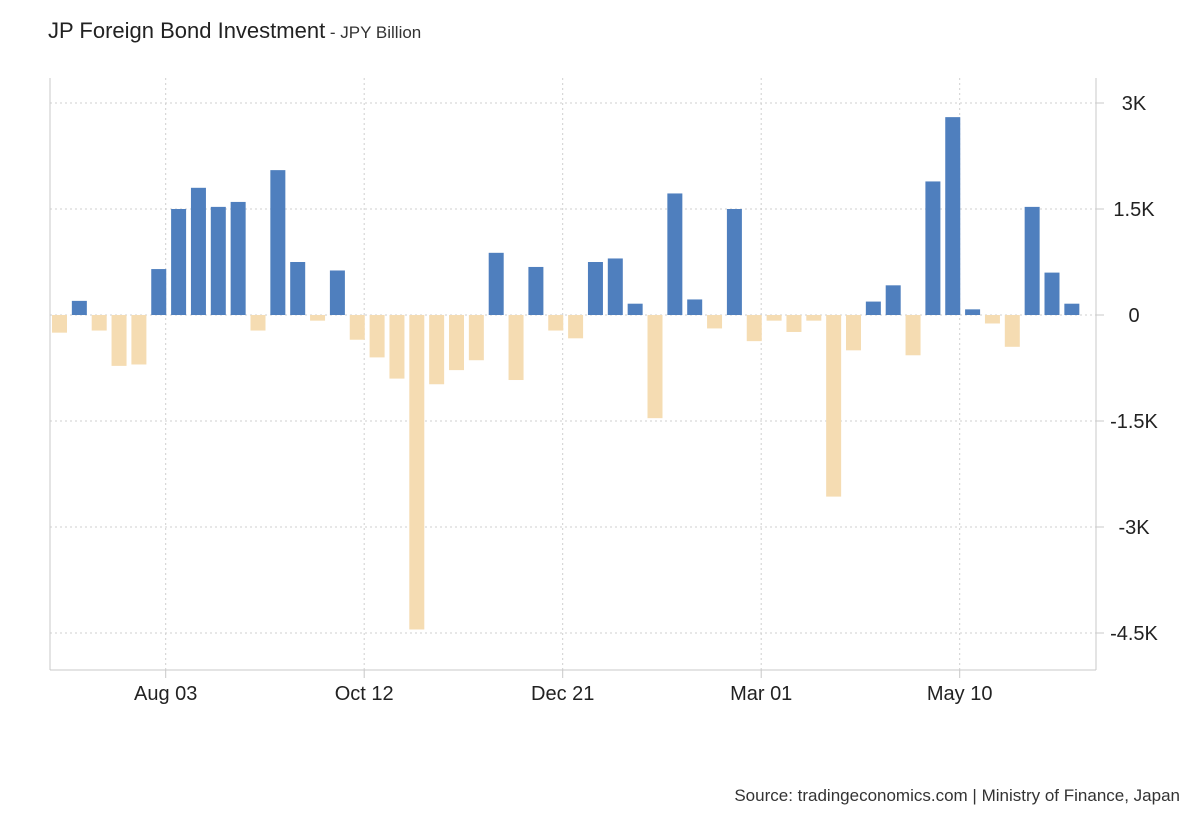 This screenshot has height=820, width=1200. What do you see at coordinates (373, 32) in the screenshot?
I see `chart-subtitle: - JPY Billion` at bounding box center [373, 32].